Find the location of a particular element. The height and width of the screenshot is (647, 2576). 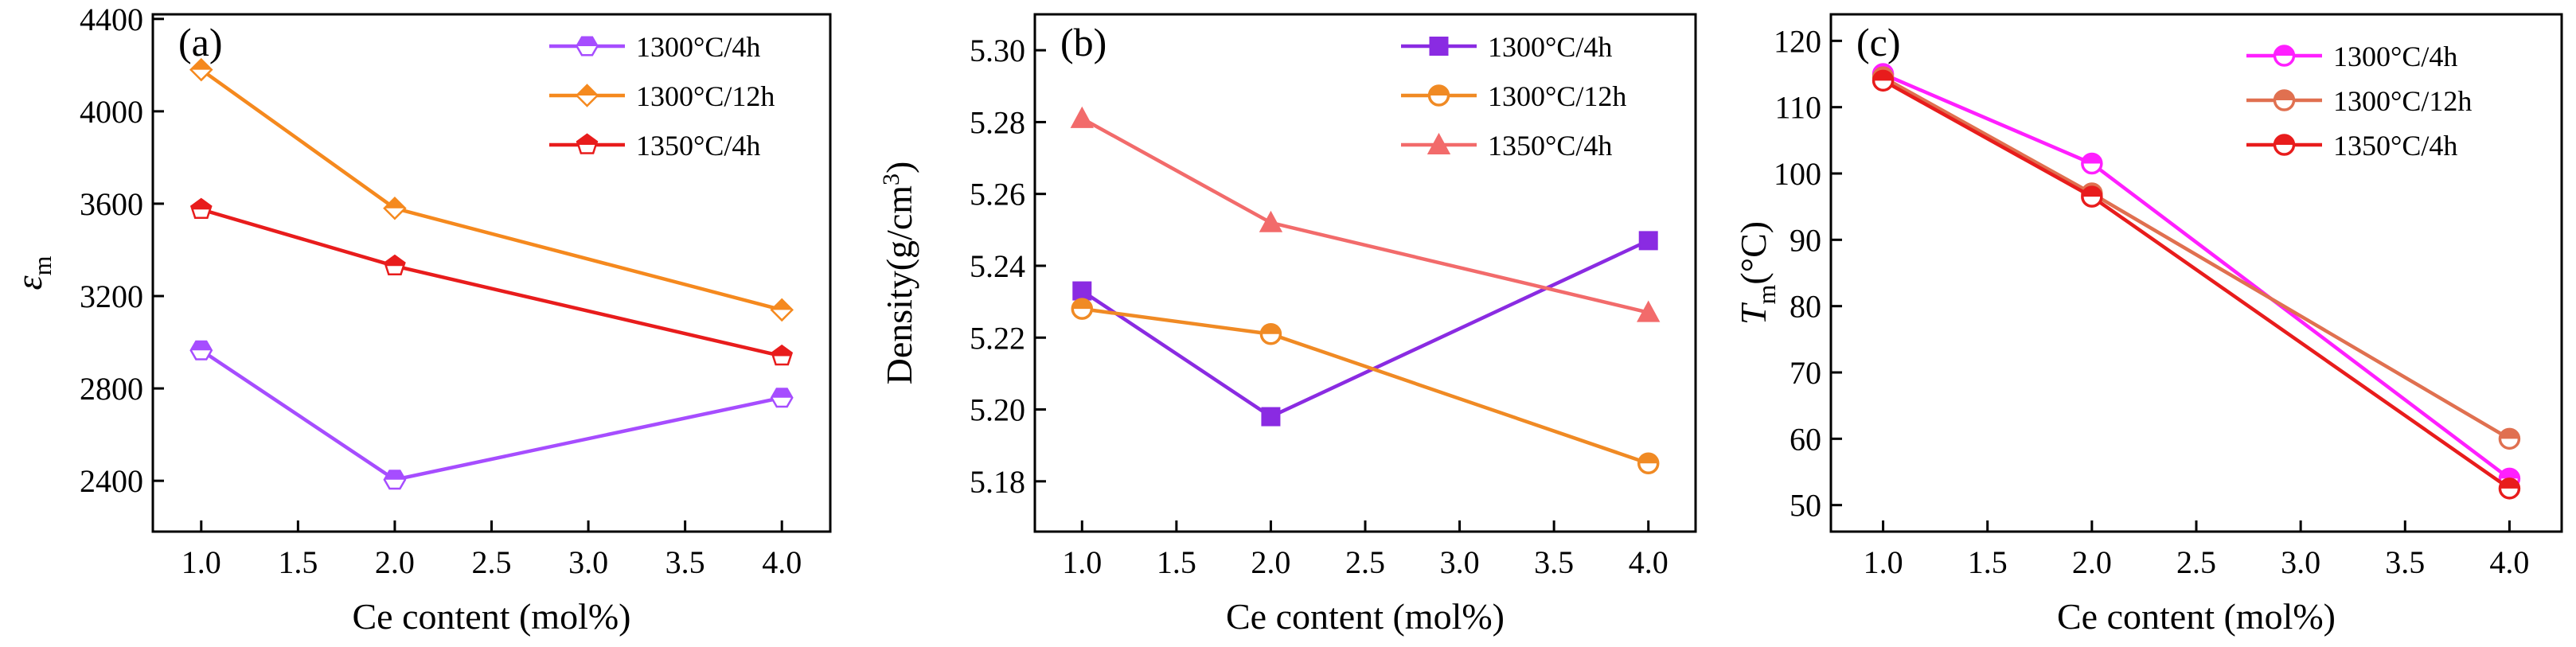

x-tick-label: 3.0 is located at coordinates (2300, 562).